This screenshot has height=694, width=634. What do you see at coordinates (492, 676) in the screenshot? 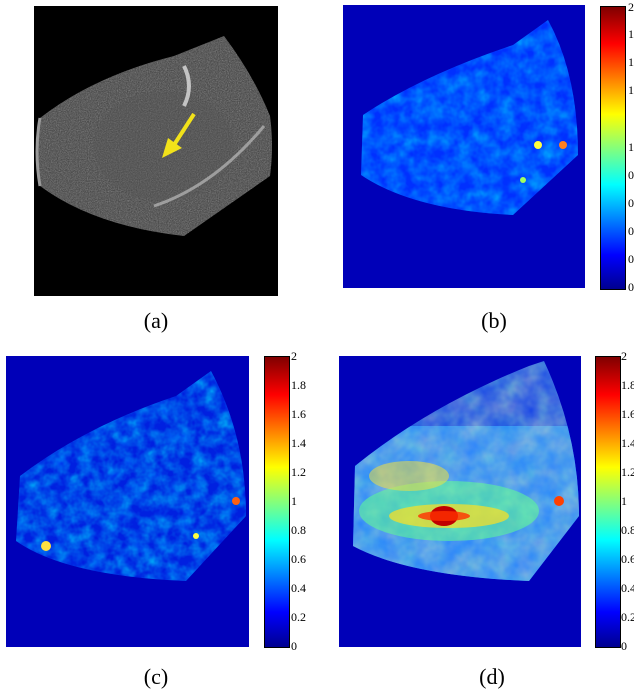
I see `caption-d: (d)` at bounding box center [492, 676].